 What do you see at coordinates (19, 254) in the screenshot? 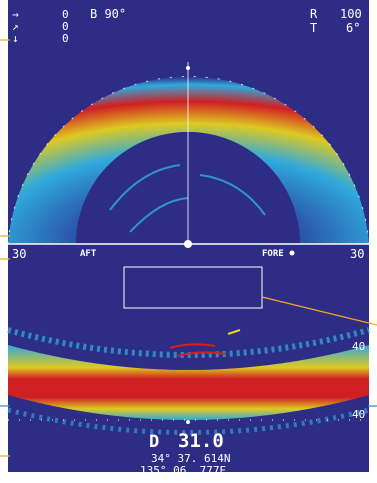
I see `section-left-scale: 30` at bounding box center [19, 254].